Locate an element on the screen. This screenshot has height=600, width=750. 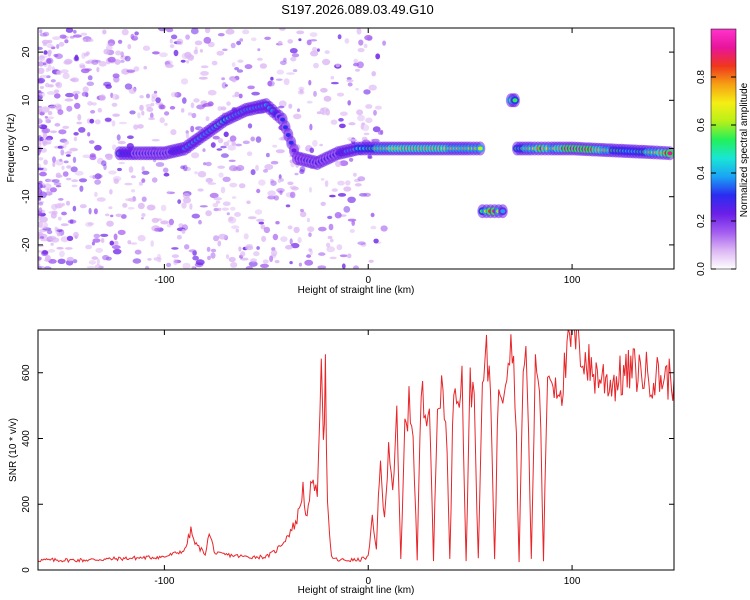
page-title: S197.2026.089.03.49.G10 is located at coordinates (357, 9).